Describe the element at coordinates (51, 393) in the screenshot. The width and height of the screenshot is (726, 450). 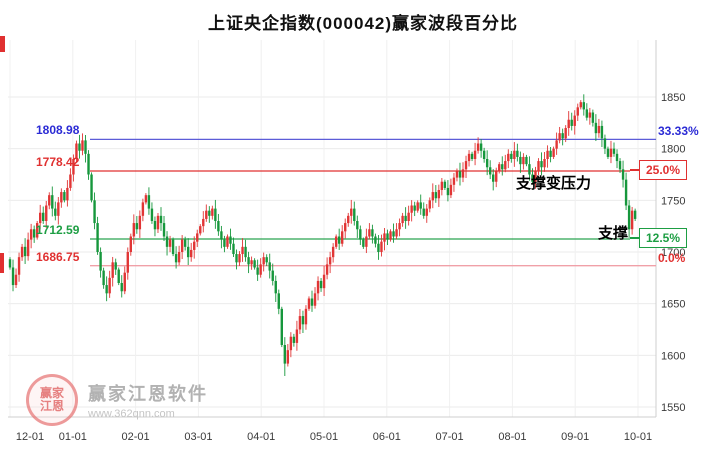
I see `watermark-seal-line1: 赢家` at that location.